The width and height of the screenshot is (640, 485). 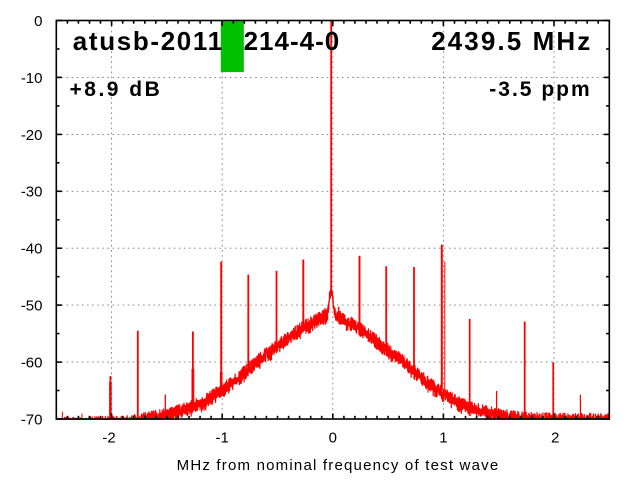 I want to click on svg-text: 2, so click(x=555, y=437).